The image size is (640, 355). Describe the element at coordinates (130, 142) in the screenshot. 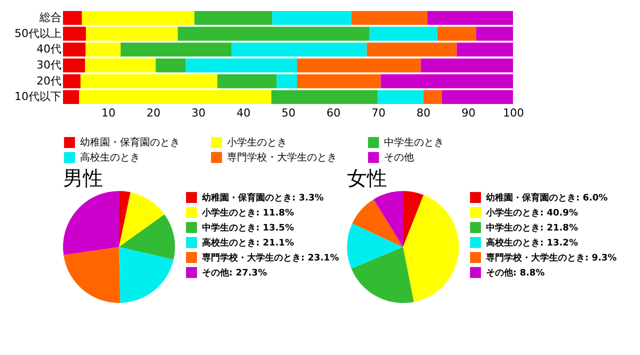

I see `legend-label: 幼稚園・保育園のとき` at that location.